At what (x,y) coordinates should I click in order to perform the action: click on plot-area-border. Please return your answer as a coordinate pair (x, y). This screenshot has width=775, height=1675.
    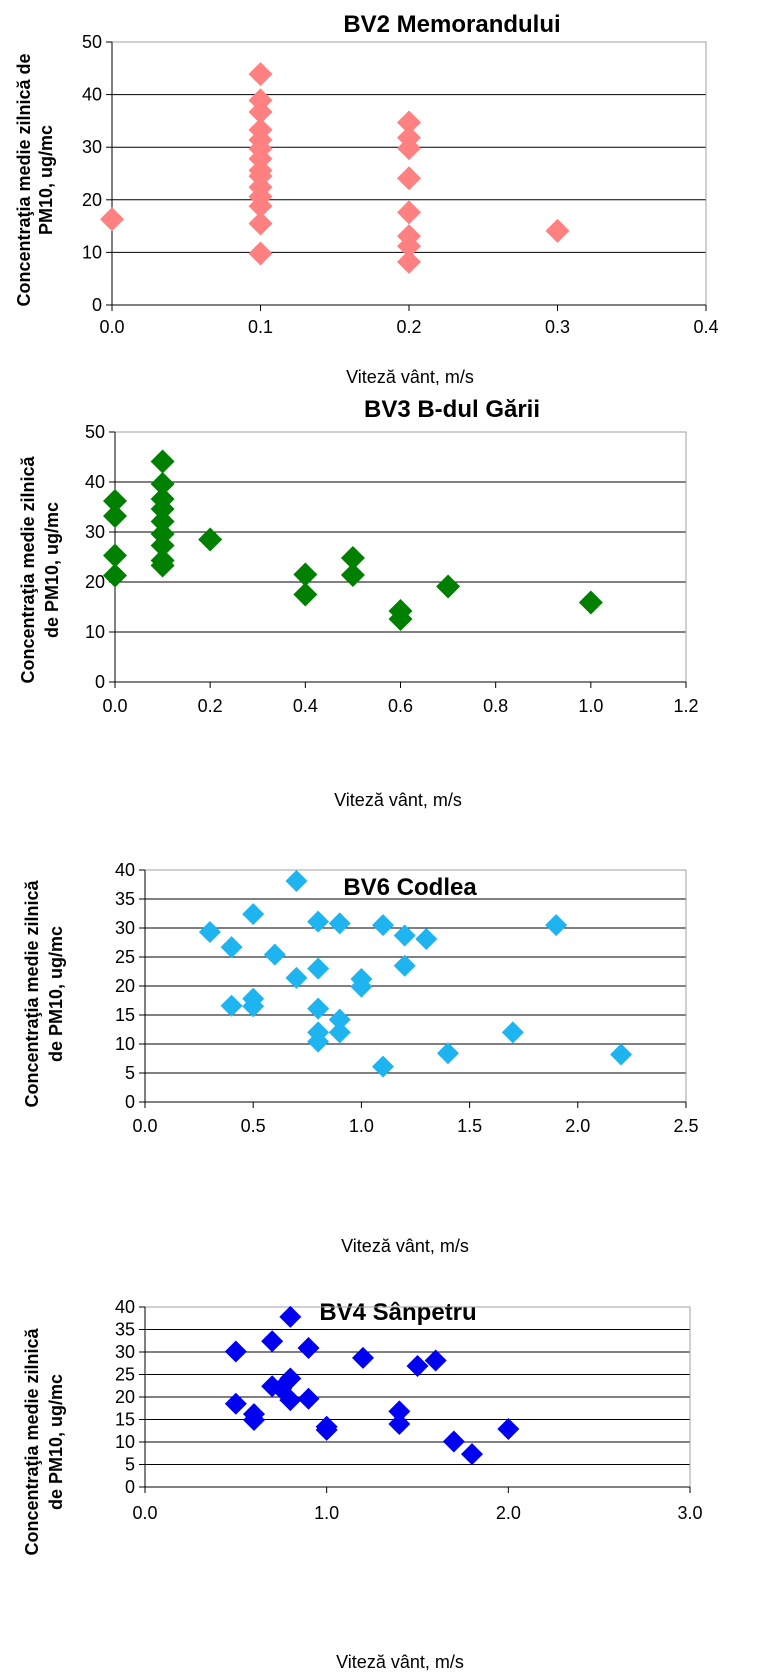
    Looking at the image, I should click on (400, 557).